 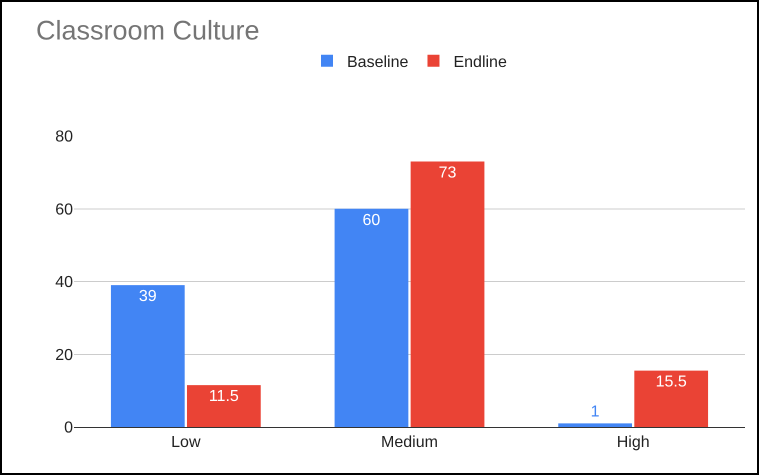 I want to click on data-label: 60, so click(x=371, y=220).